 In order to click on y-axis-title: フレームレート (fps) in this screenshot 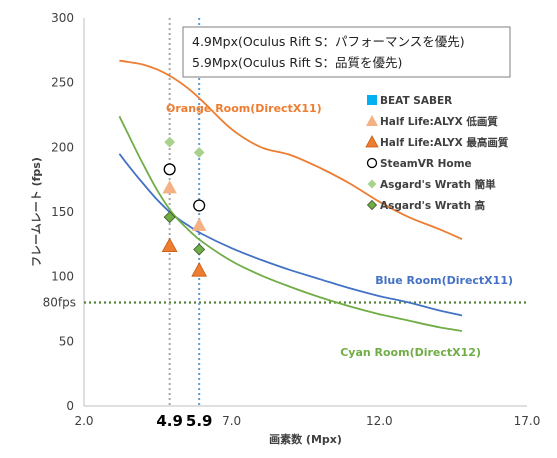, I will do `click(36, 212)`.